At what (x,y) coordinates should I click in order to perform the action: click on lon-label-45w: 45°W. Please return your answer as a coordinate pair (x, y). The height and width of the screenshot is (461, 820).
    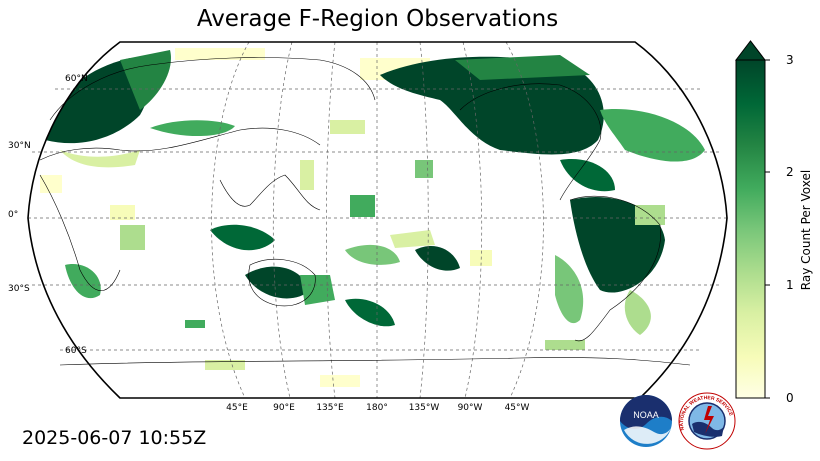
    Looking at the image, I should click on (517, 408).